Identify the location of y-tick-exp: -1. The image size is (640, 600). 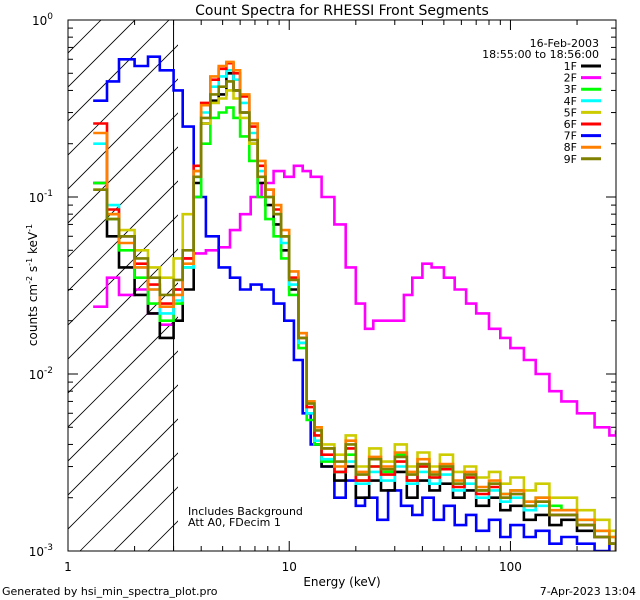
(48, 194).